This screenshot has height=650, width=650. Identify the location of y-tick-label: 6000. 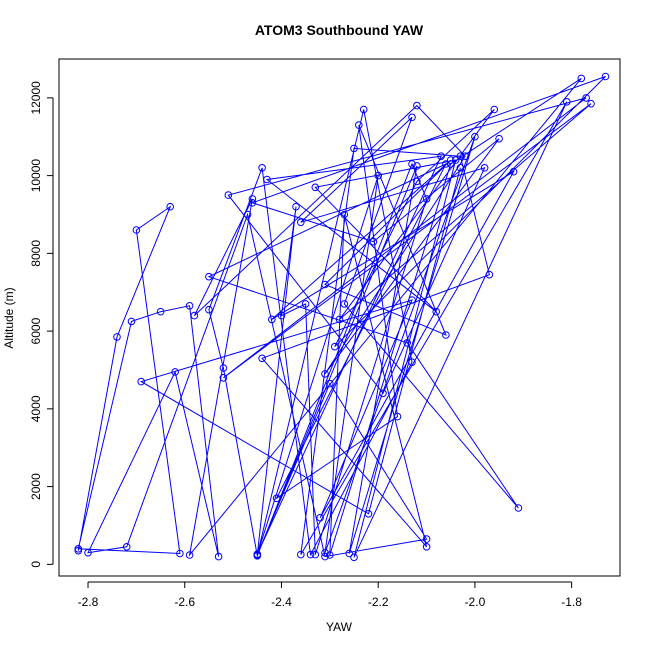
(36, 330).